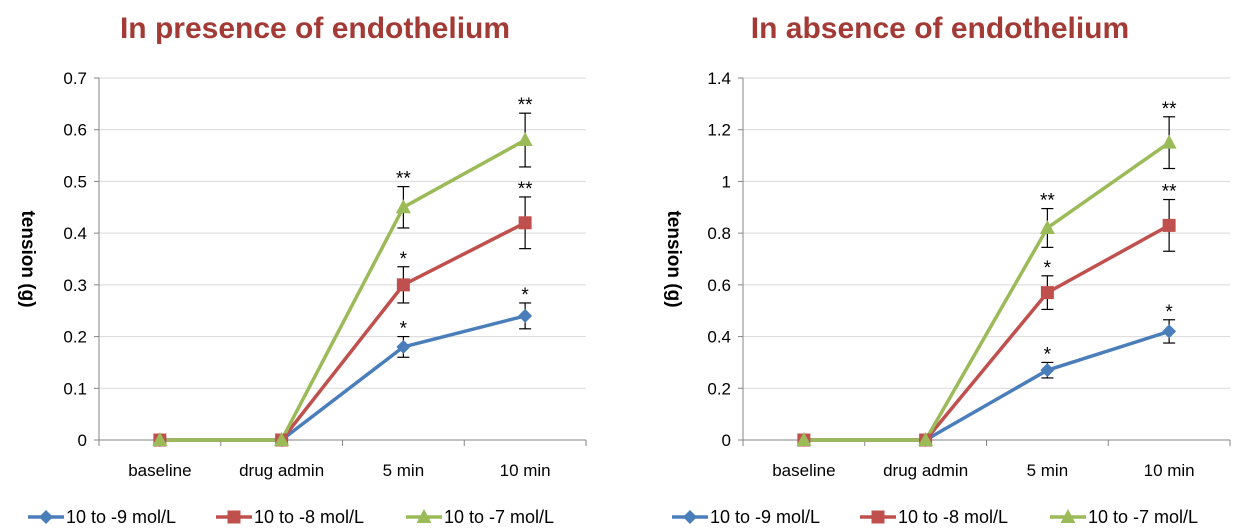  What do you see at coordinates (75, 285) in the screenshot?
I see `y-tick-label: 0.3` at bounding box center [75, 285].